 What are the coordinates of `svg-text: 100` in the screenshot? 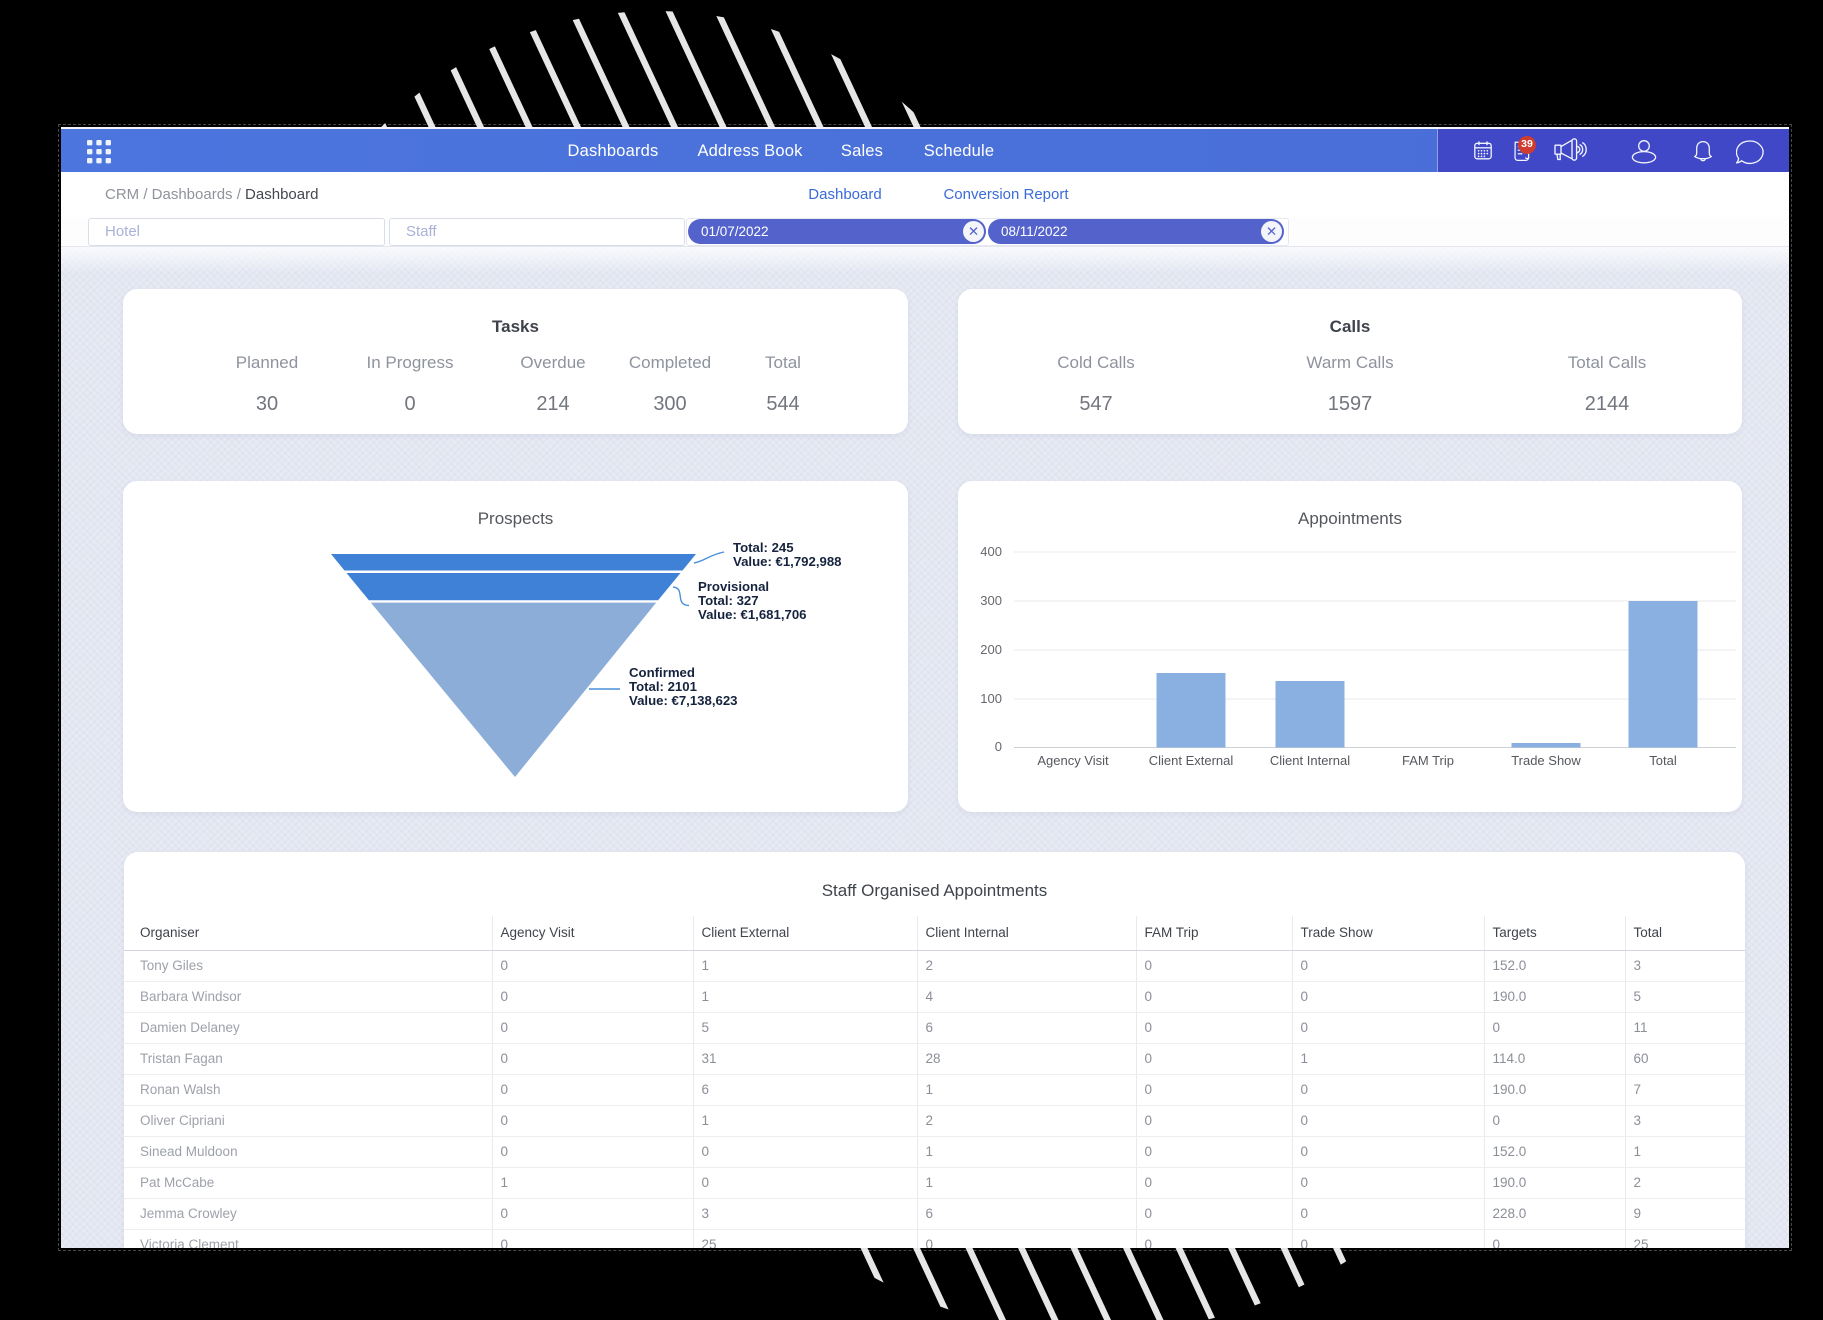 It's located at (991, 698).